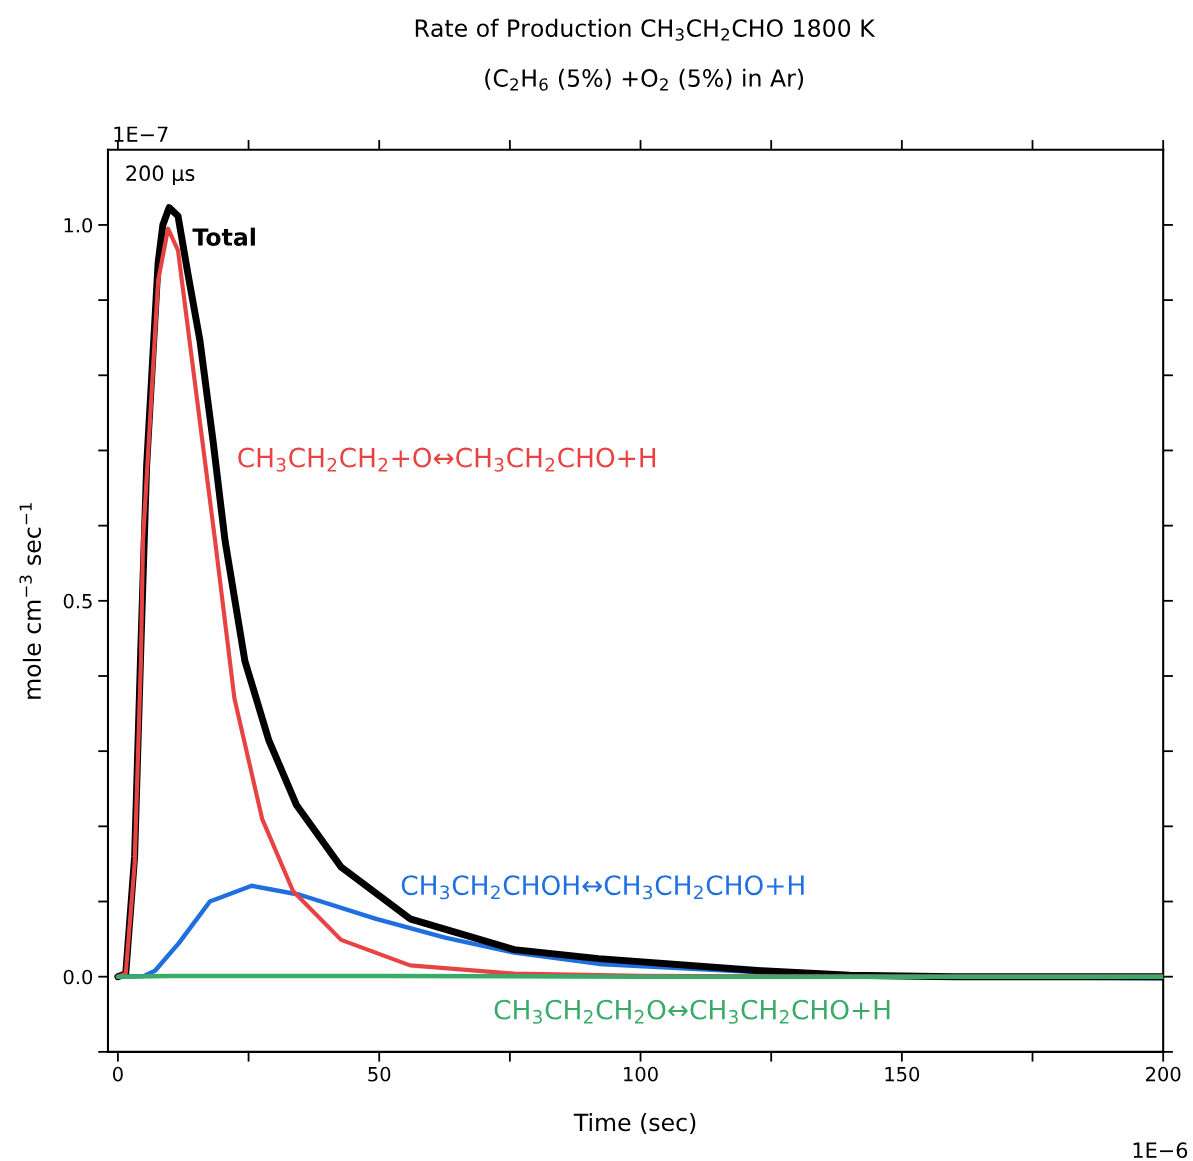 This screenshot has width=1193, height=1161. Describe the element at coordinates (223, 236) in the screenshot. I see `series-label: Total` at that location.